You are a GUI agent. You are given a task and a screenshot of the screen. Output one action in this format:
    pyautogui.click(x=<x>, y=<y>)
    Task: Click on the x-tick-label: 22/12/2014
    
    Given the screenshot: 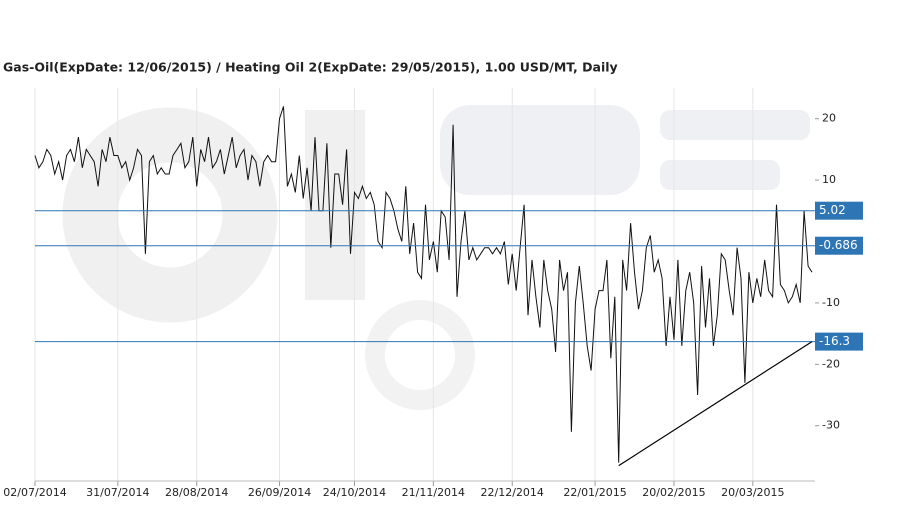 What is the action you would take?
    pyautogui.click(x=512, y=492)
    